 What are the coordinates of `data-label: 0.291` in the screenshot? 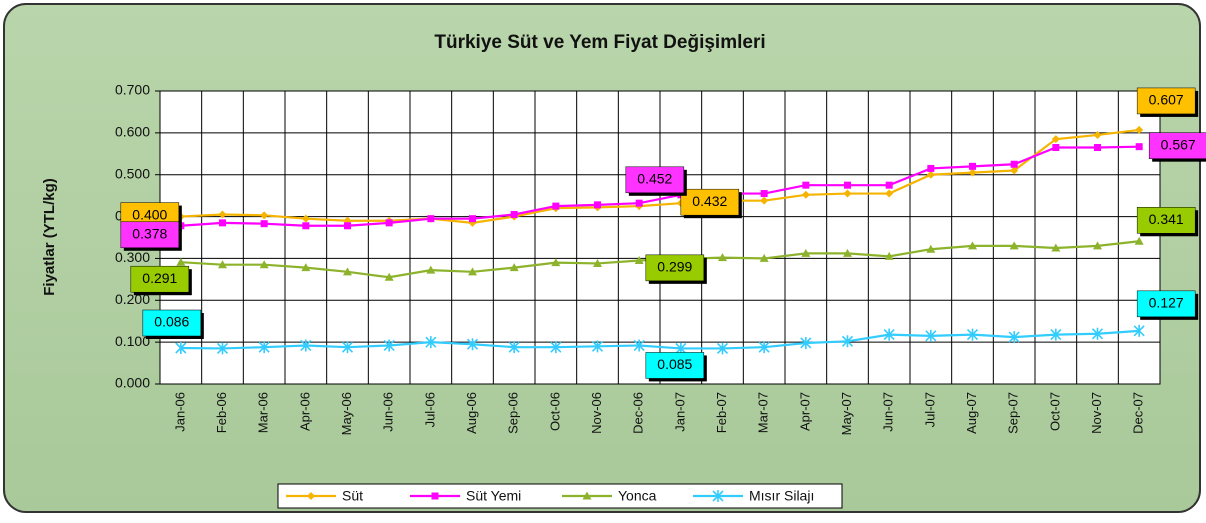 It's located at (159, 278).